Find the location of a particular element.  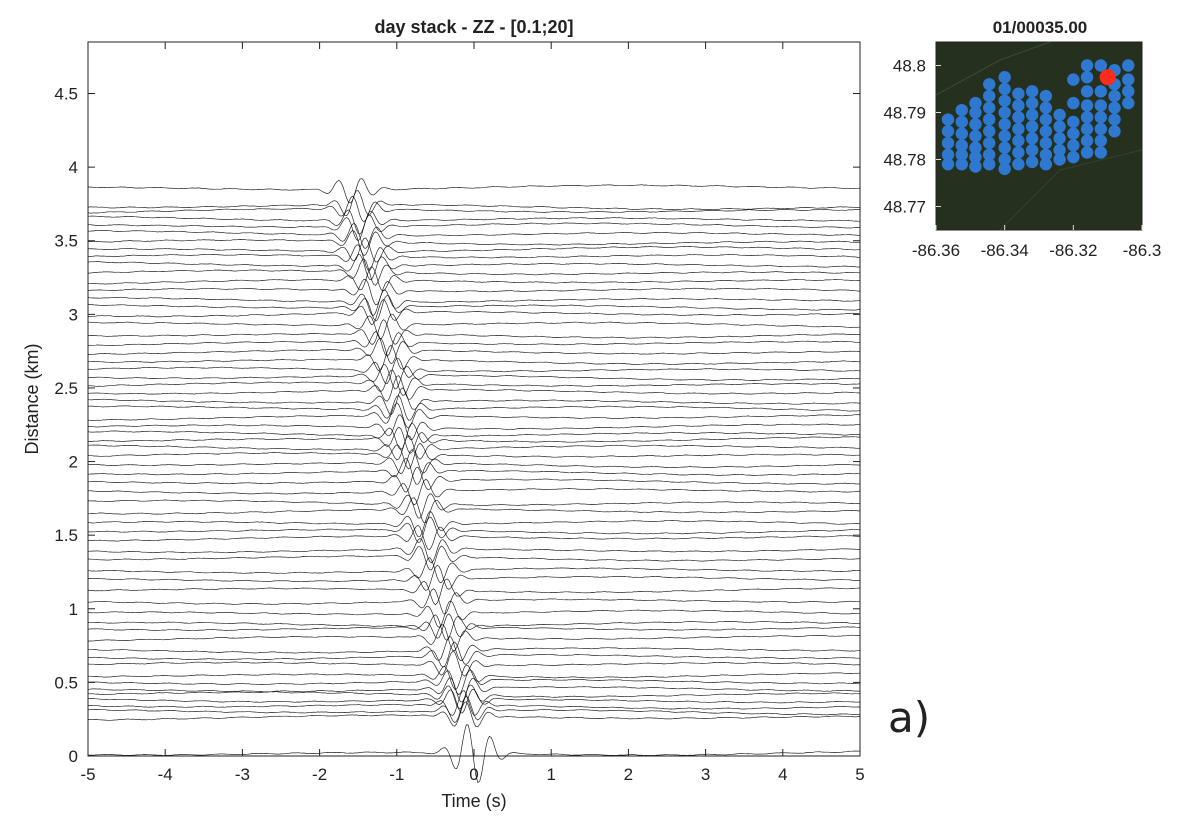

inset-y-tick-label: 48.79 is located at coordinates (904, 113).